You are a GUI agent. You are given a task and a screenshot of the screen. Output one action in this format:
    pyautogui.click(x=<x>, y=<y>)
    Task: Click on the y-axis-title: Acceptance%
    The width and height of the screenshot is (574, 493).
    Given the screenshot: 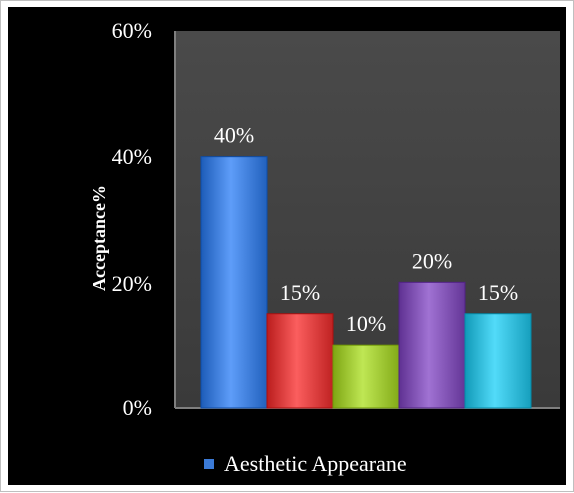 What is the action you would take?
    pyautogui.click(x=99, y=238)
    